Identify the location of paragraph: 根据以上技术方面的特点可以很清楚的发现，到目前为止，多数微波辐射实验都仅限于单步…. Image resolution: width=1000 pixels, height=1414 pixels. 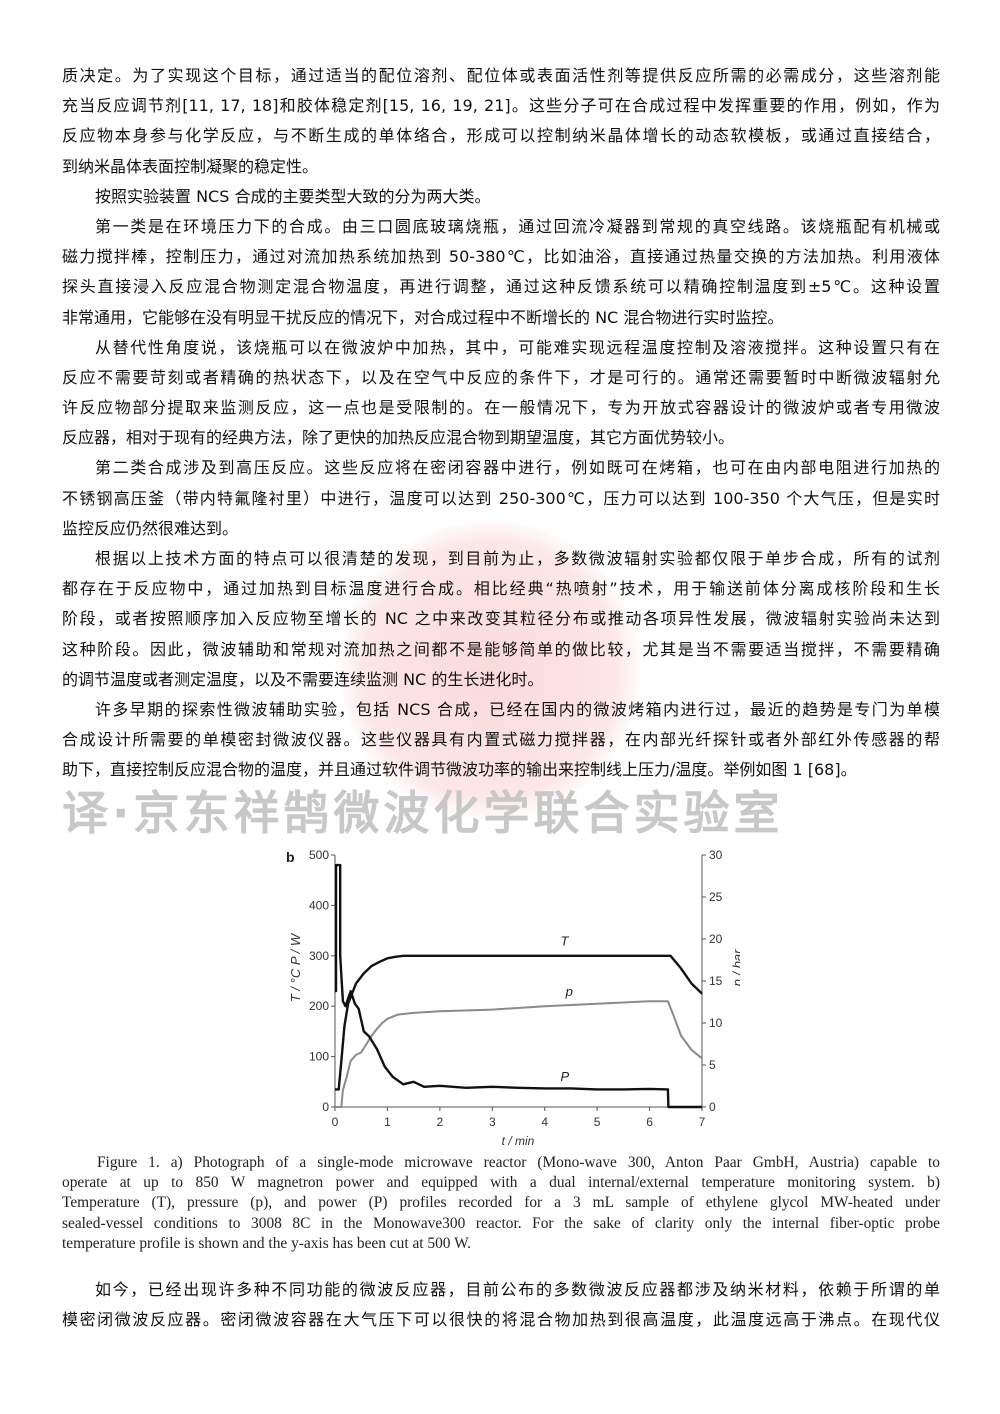
(501, 619).